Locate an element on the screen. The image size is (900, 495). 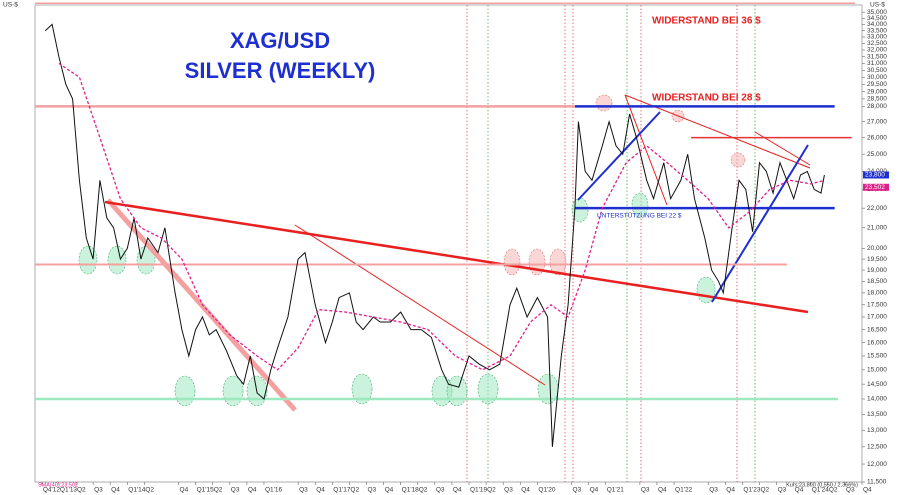
y-tick-label: 11,500 is located at coordinates (877, 482).